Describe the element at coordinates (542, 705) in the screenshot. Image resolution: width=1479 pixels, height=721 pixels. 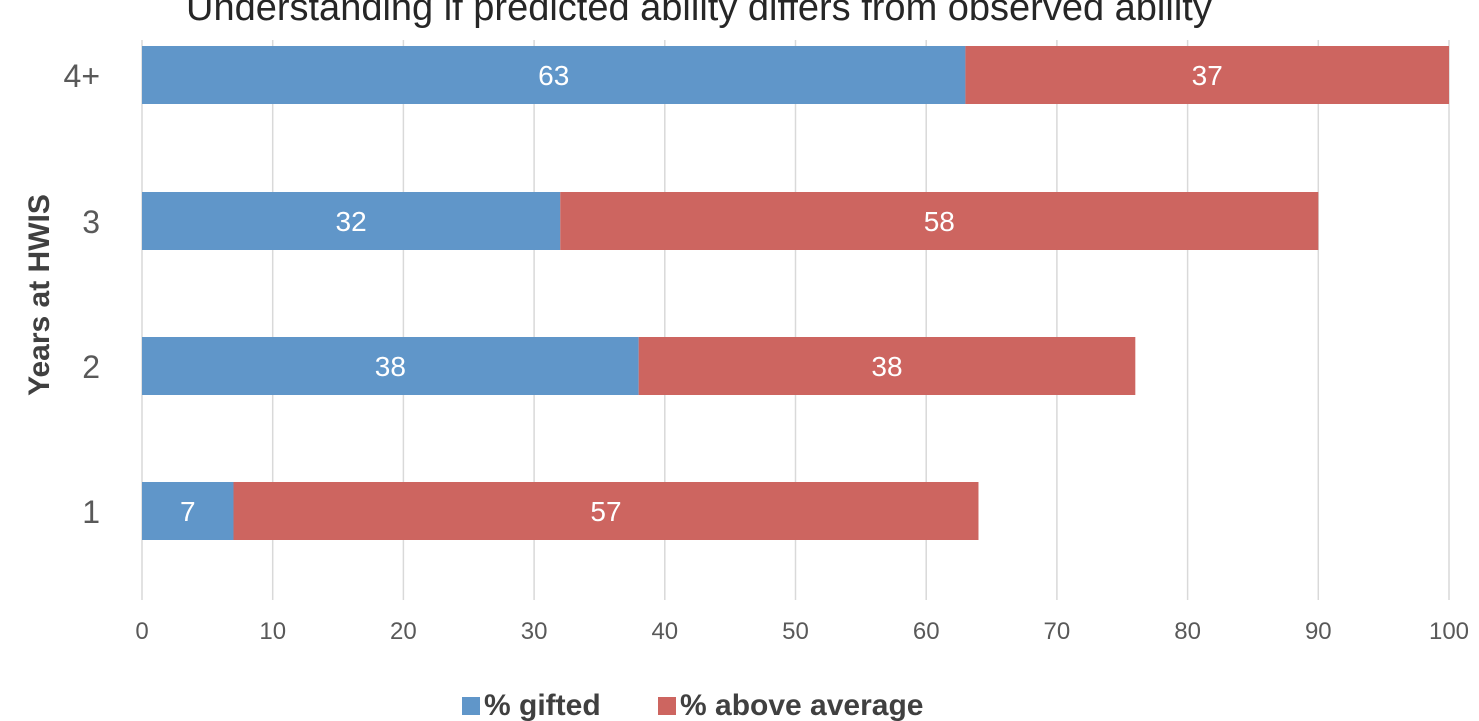
I see `legend-label-gifted: % gifted` at that location.